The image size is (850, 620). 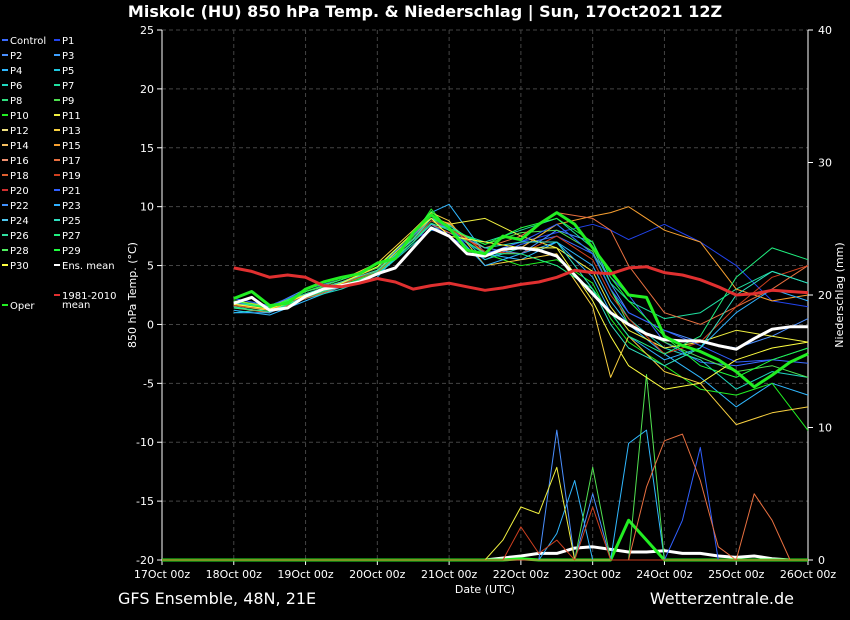 I want to click on x-tick-label: 19Oct 00z, so click(x=305, y=574).